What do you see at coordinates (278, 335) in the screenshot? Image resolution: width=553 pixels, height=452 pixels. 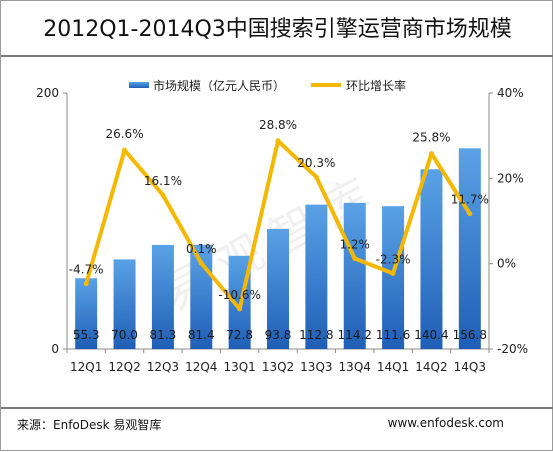 I see `bar-value-label: 93.8` at bounding box center [278, 335].